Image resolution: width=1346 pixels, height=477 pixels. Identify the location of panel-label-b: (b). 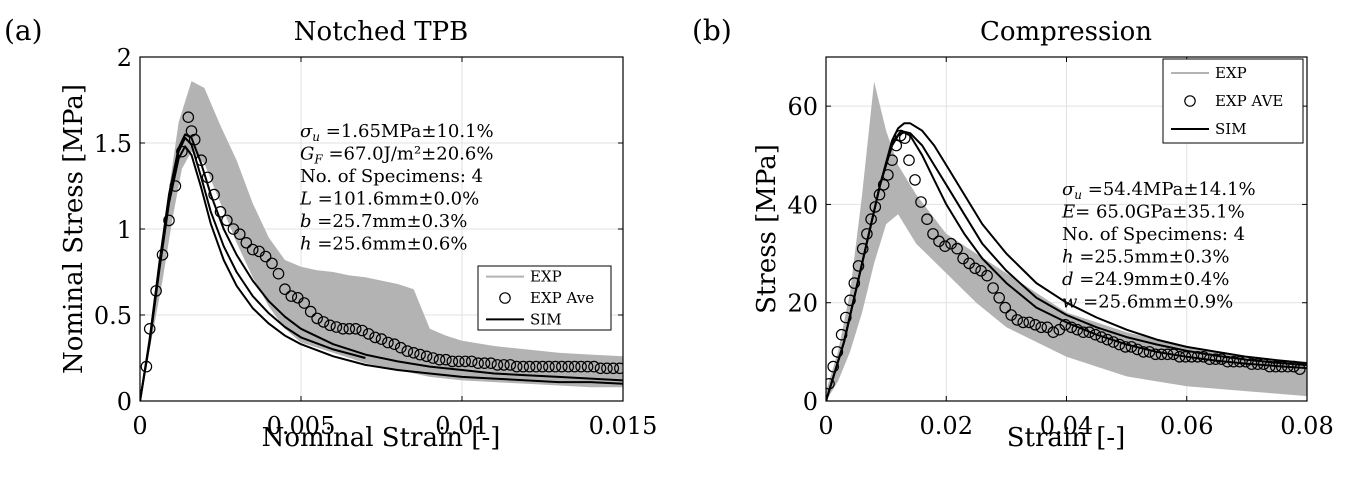
(712, 30).